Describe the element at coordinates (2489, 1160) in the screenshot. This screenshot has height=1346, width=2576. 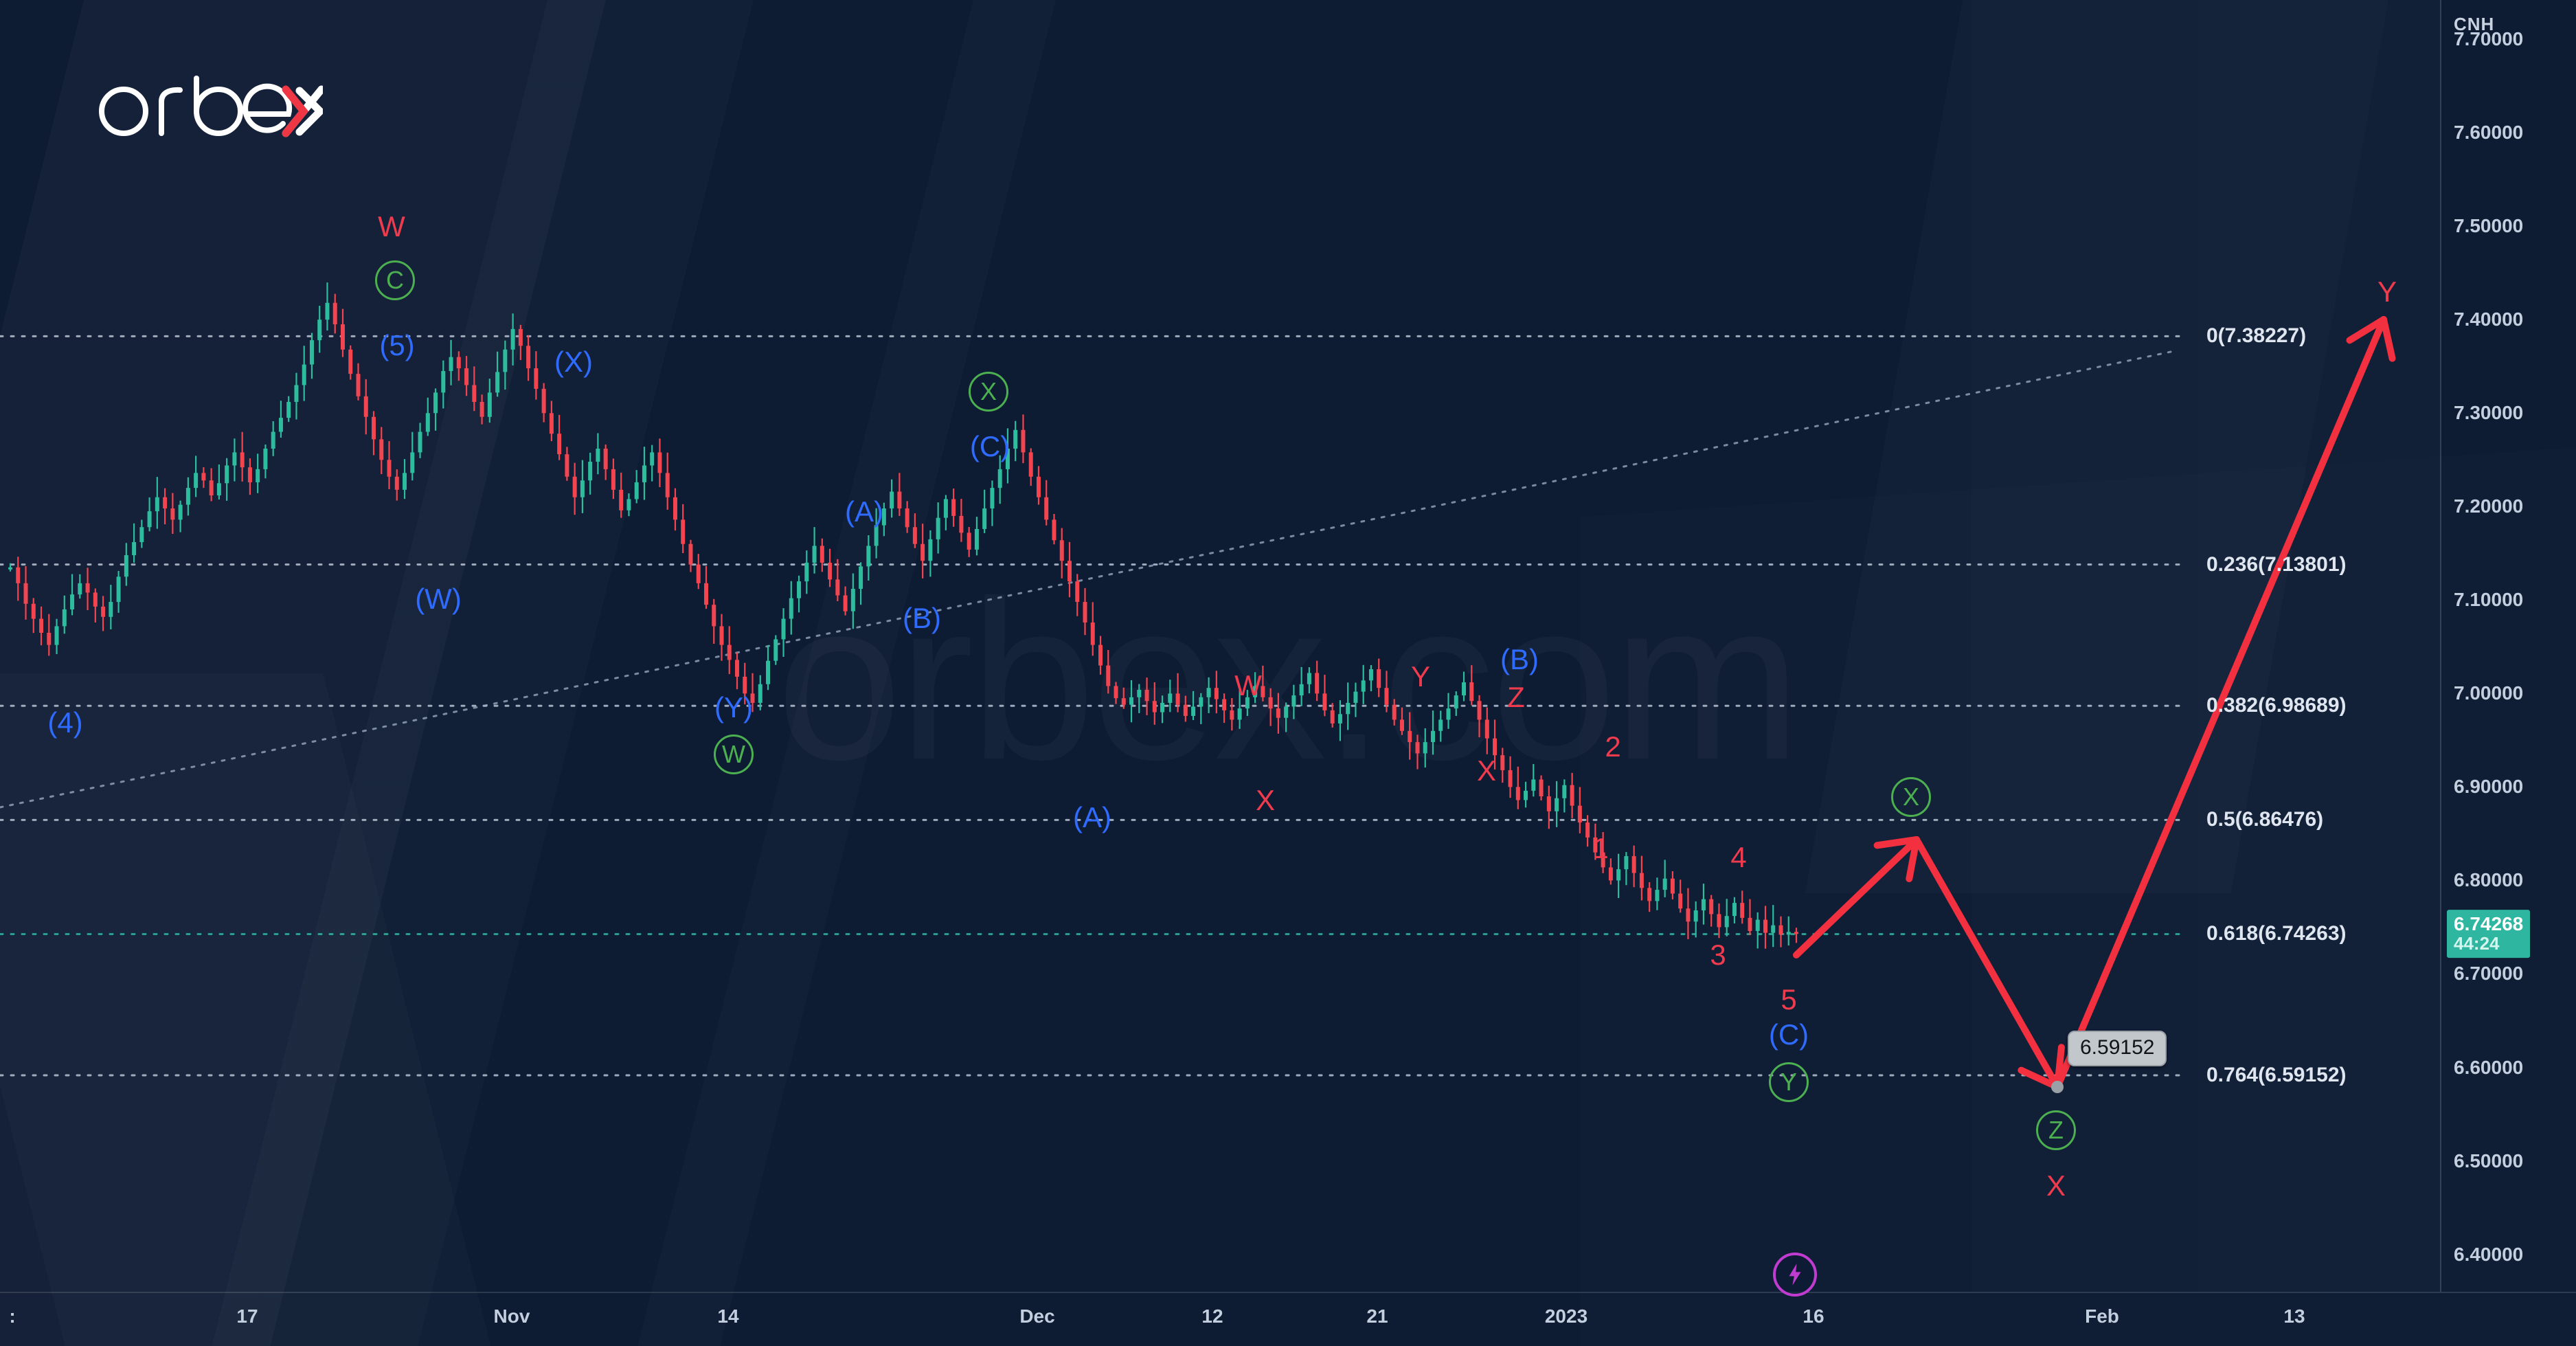
I see `price-axis-tick: 6.50000` at that location.